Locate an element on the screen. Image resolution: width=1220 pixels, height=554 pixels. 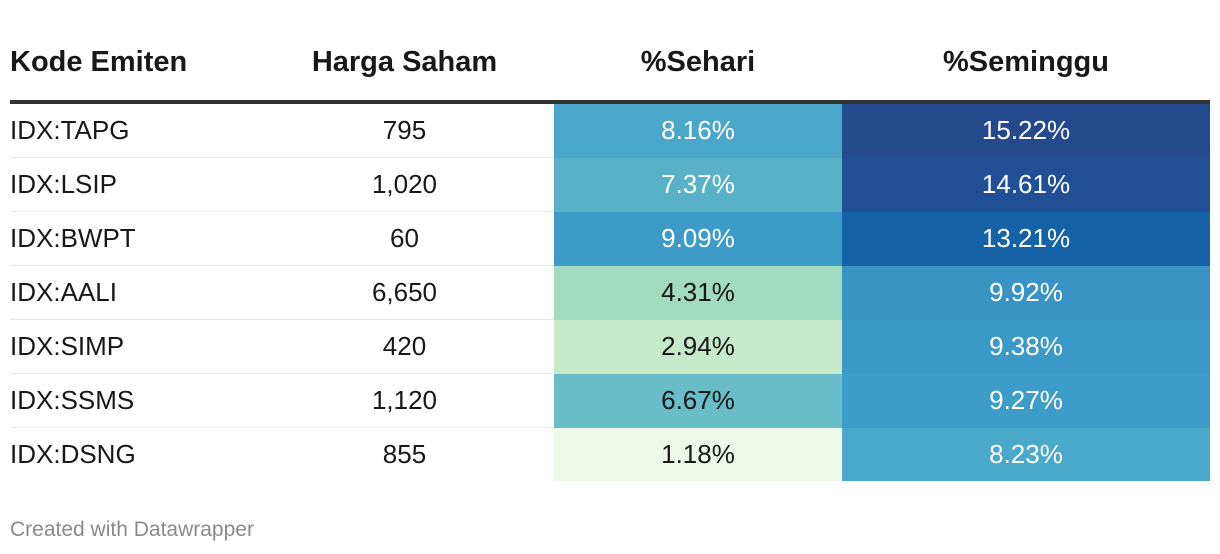
cell-kode-emiten: IDX:BWPT is located at coordinates (132, 238).